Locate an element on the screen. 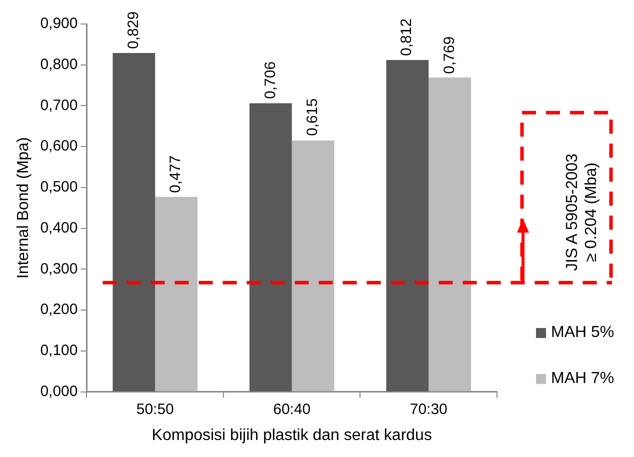 The width and height of the screenshot is (634, 457). data-label: 0,706 is located at coordinates (271, 81).